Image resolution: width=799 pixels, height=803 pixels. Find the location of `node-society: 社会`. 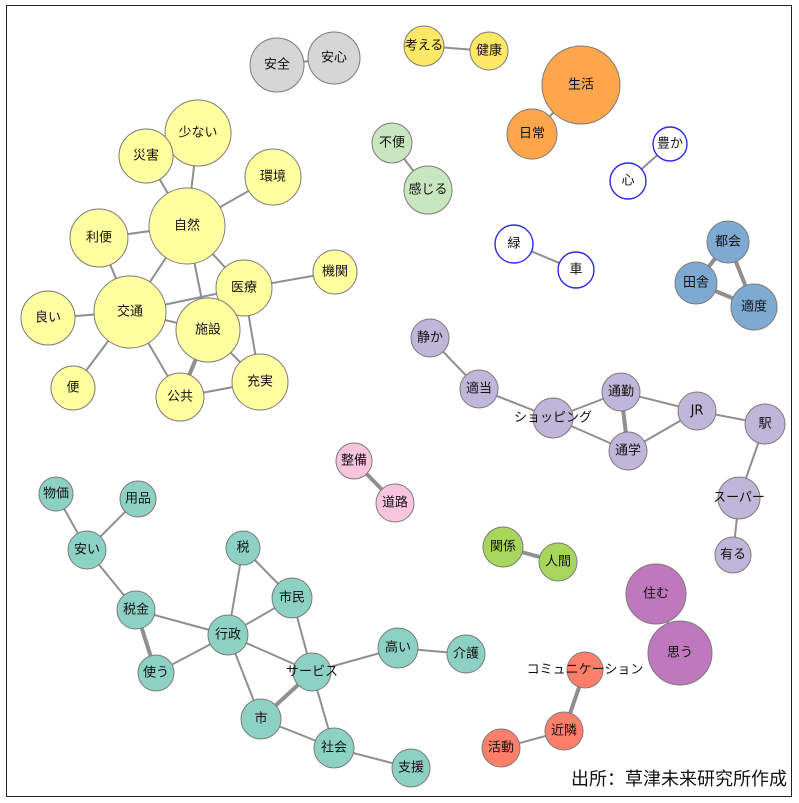

node-society: 社会 is located at coordinates (334, 748).